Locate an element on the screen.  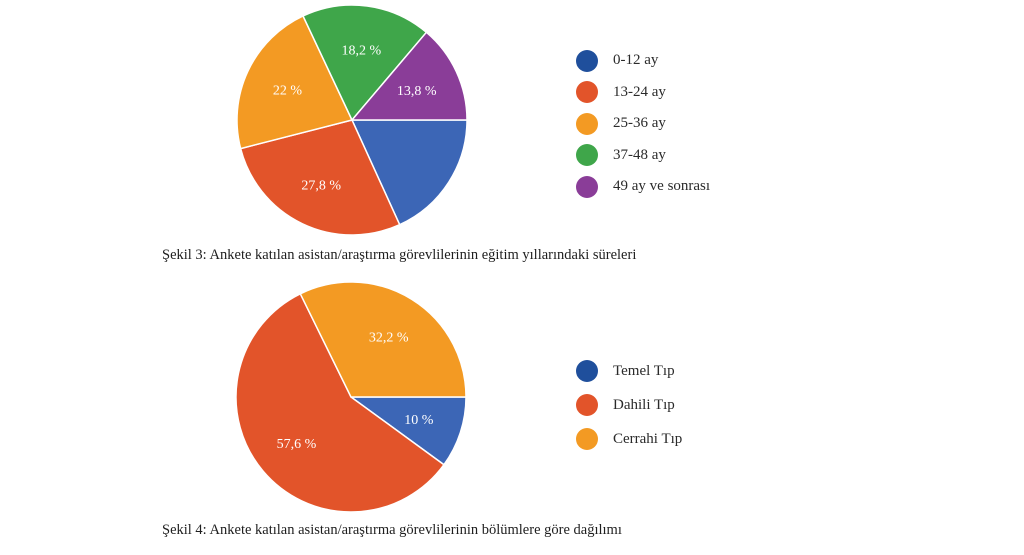
legend-item-dahili-t-p: Dahili Tıp is located at coordinates (629, 405).